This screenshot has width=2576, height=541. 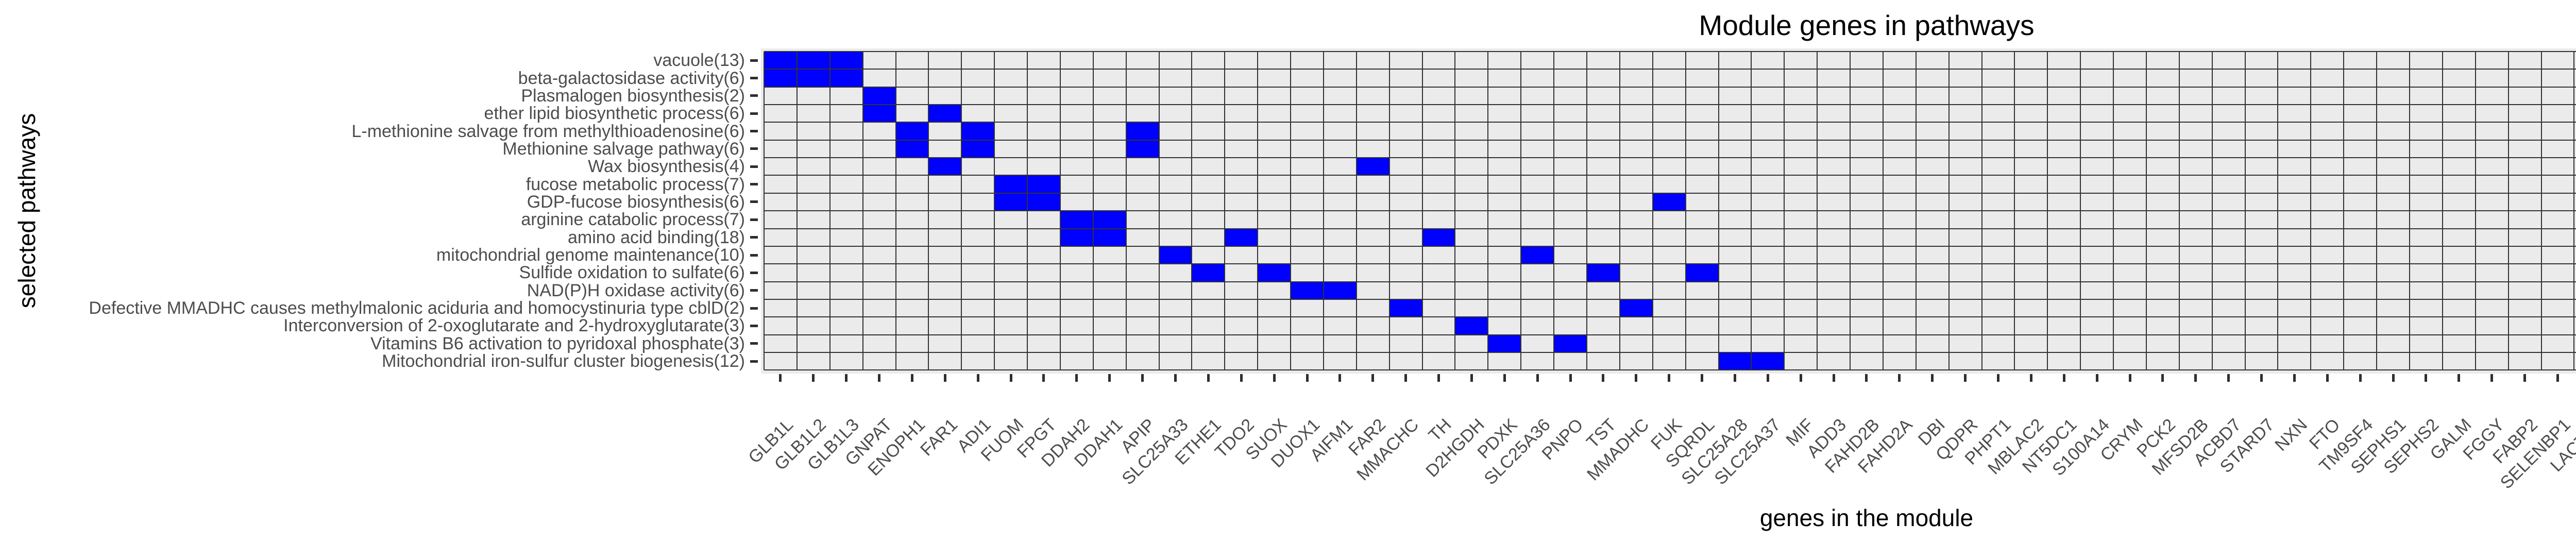 I want to click on y-tick-label: vacuole(13), so click(x=699, y=61).